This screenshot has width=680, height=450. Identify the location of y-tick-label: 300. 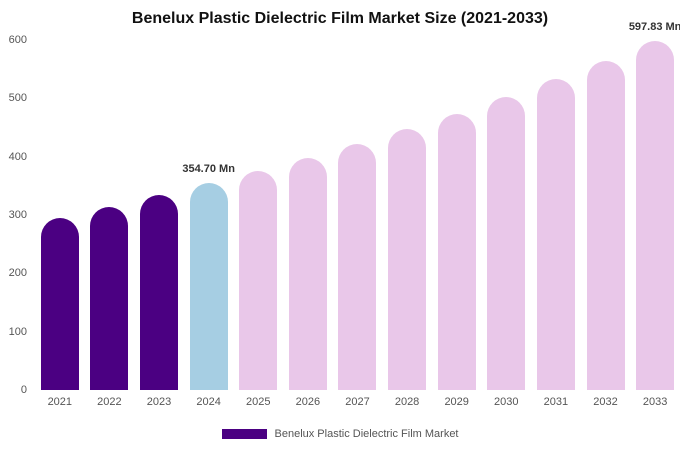
(17, 215).